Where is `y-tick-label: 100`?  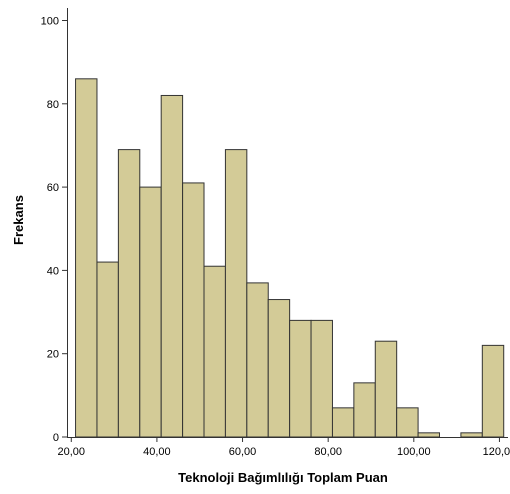
y-tick-label: 100 is located at coordinates (50, 21).